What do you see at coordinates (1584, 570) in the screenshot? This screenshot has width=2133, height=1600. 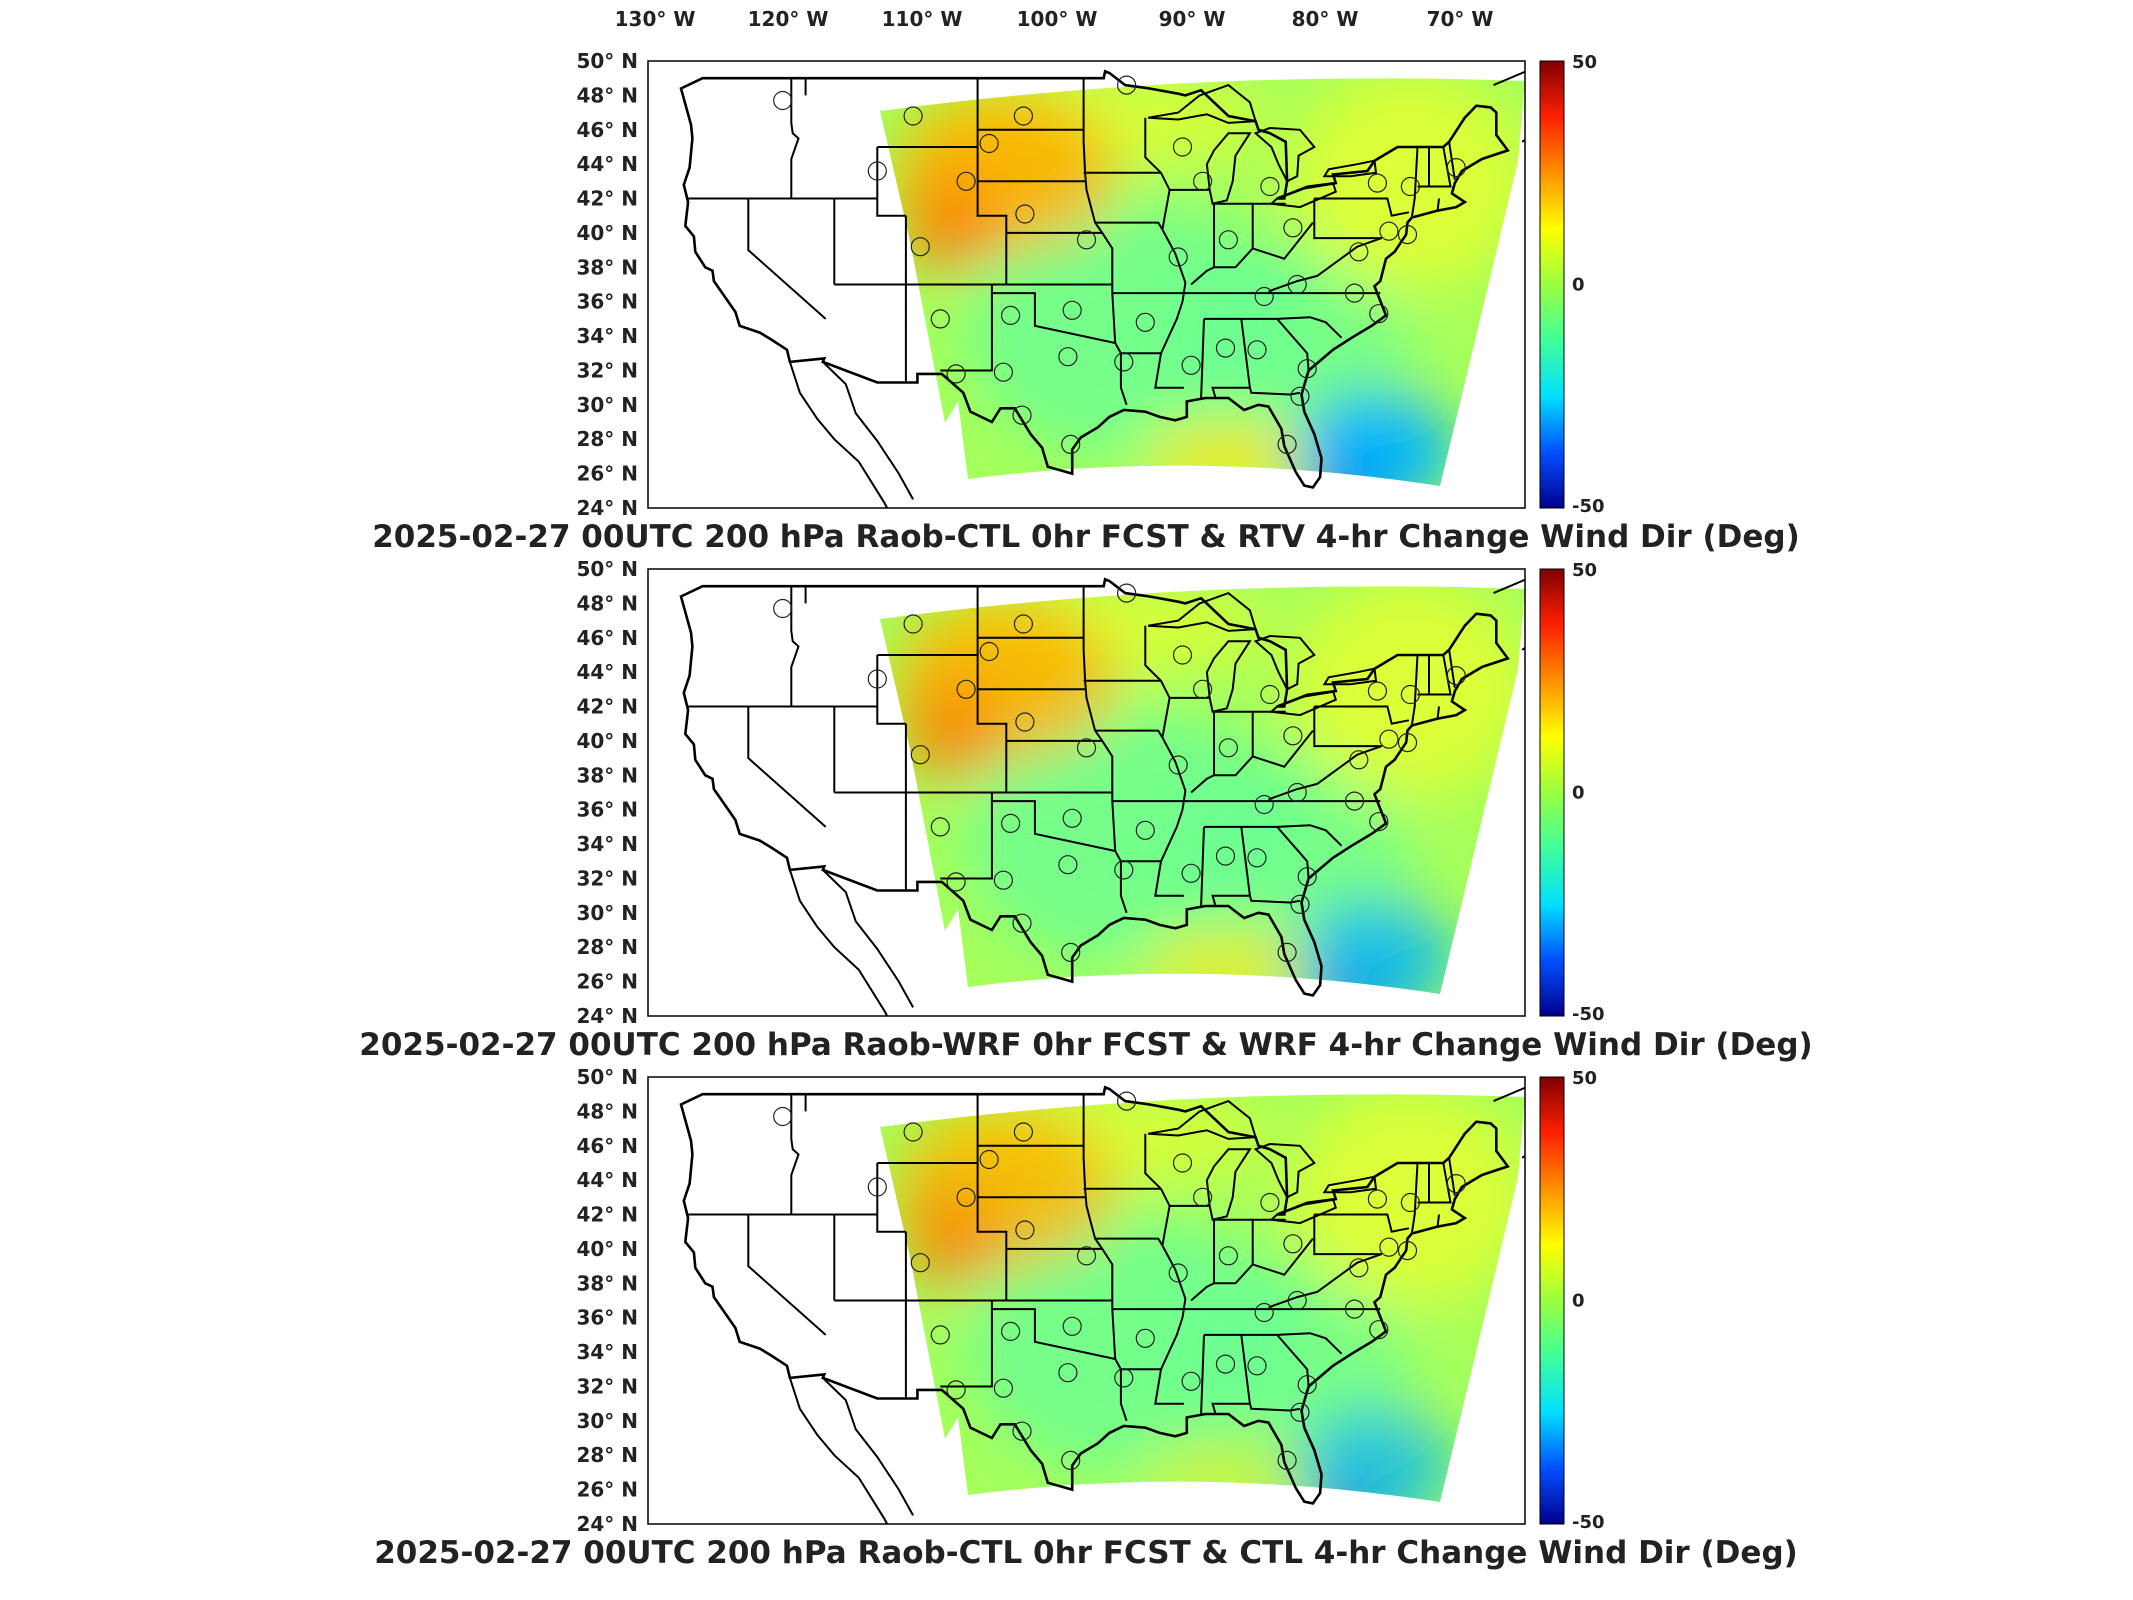 I see `colorbar-tick-label: 50` at bounding box center [1584, 570].